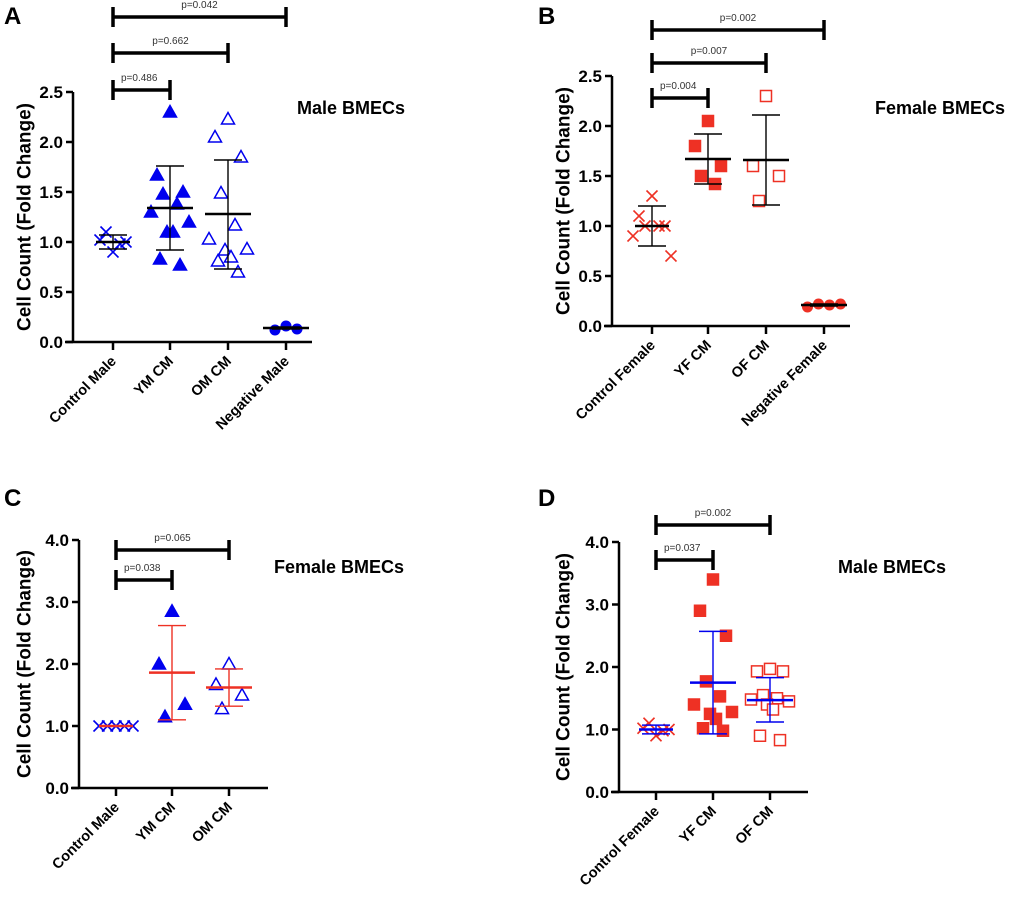 The width and height of the screenshot is (1024, 917). Describe the element at coordinates (546, 498) in the screenshot. I see `panel-letter: D` at that location.